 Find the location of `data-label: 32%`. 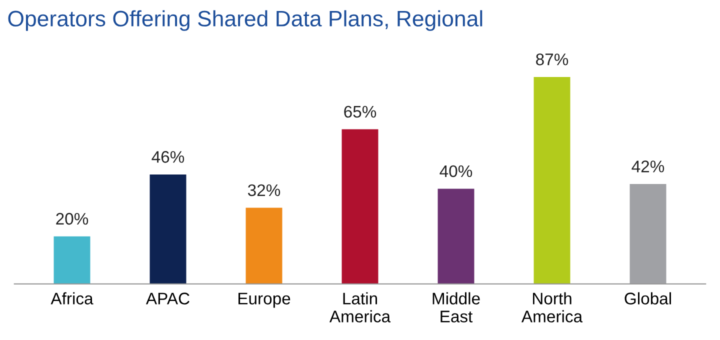

data-label: 32% is located at coordinates (264, 190).